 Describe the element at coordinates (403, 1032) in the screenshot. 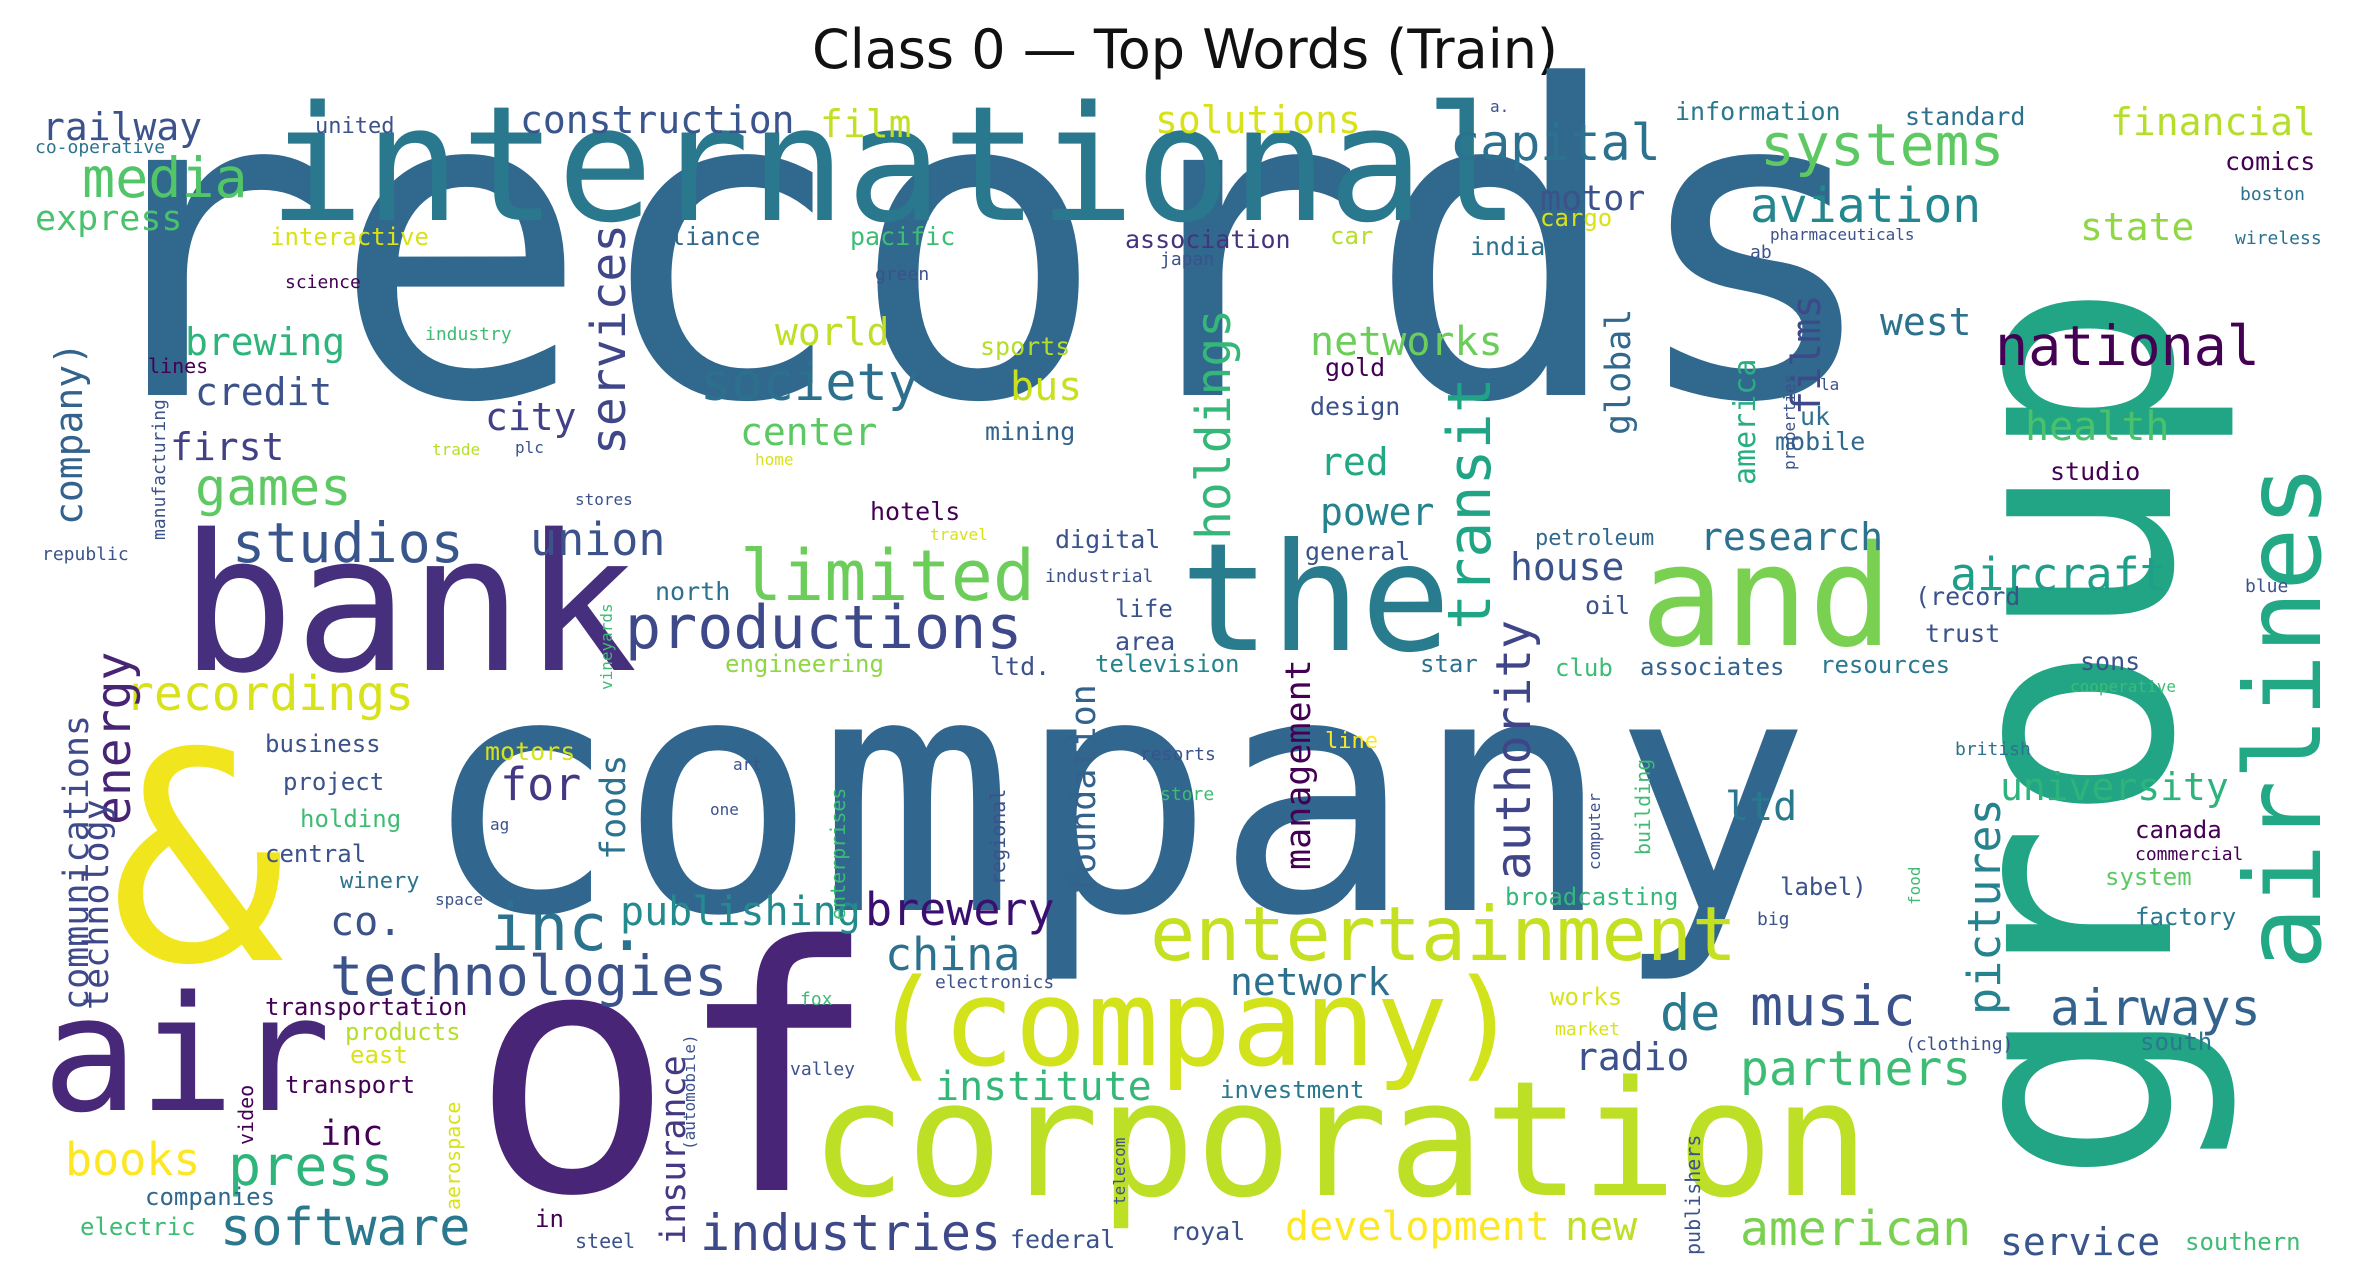

I see `word-131: products` at that location.